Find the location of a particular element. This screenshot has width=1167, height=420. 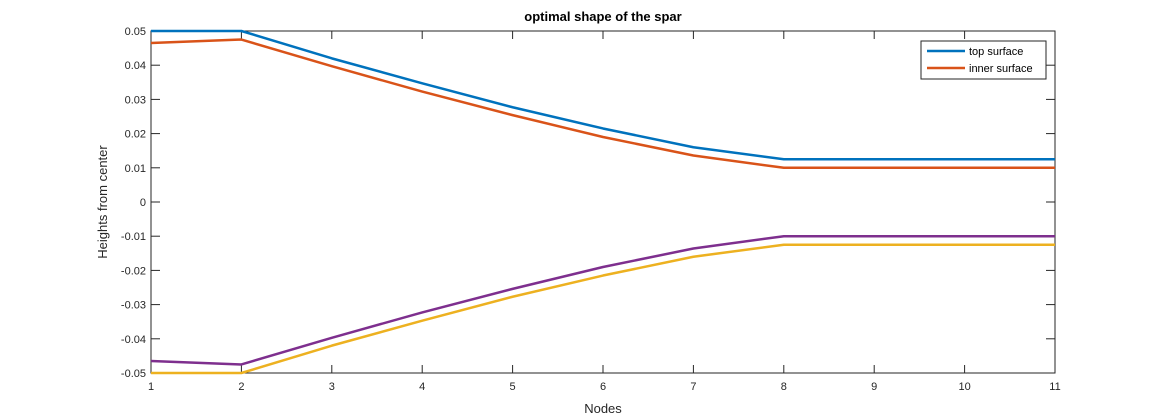

x-tick-label: 1 is located at coordinates (151, 387).